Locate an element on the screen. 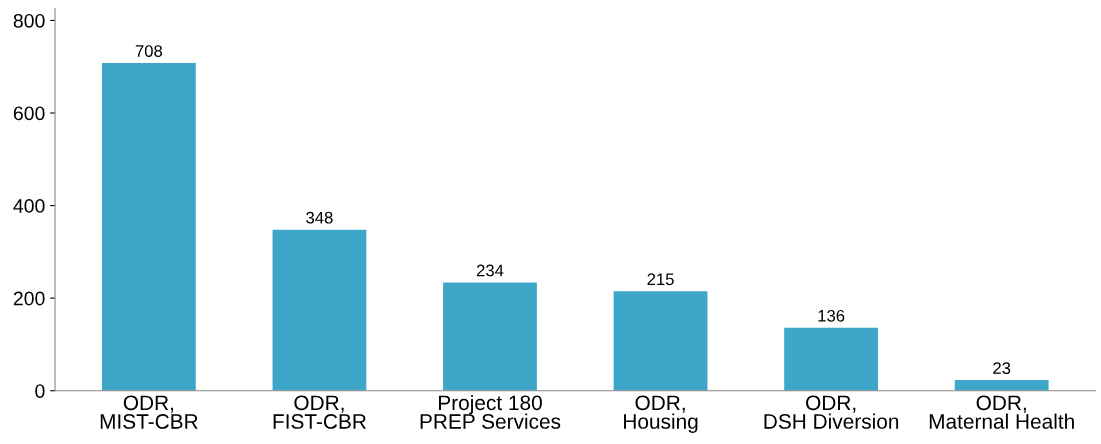  data-label: 708 is located at coordinates (149, 51).